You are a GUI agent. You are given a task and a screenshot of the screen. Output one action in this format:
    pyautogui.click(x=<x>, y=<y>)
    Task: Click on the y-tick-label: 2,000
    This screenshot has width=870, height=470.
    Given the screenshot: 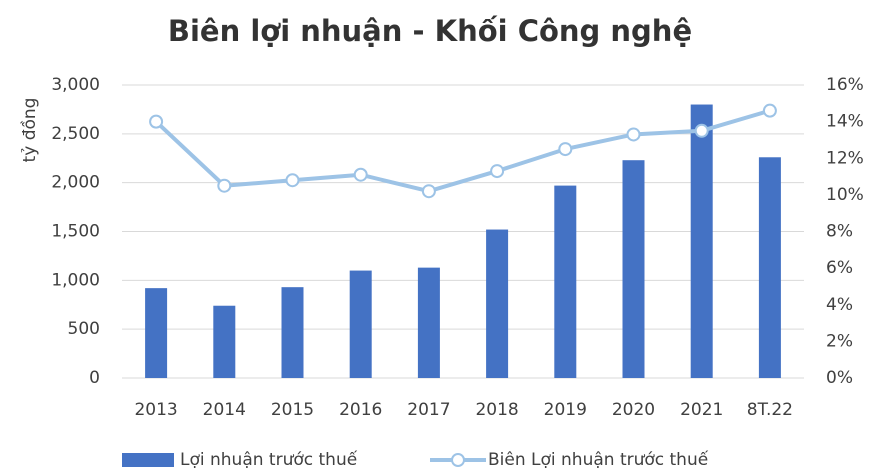 What is the action you would take?
    pyautogui.click(x=75, y=183)
    